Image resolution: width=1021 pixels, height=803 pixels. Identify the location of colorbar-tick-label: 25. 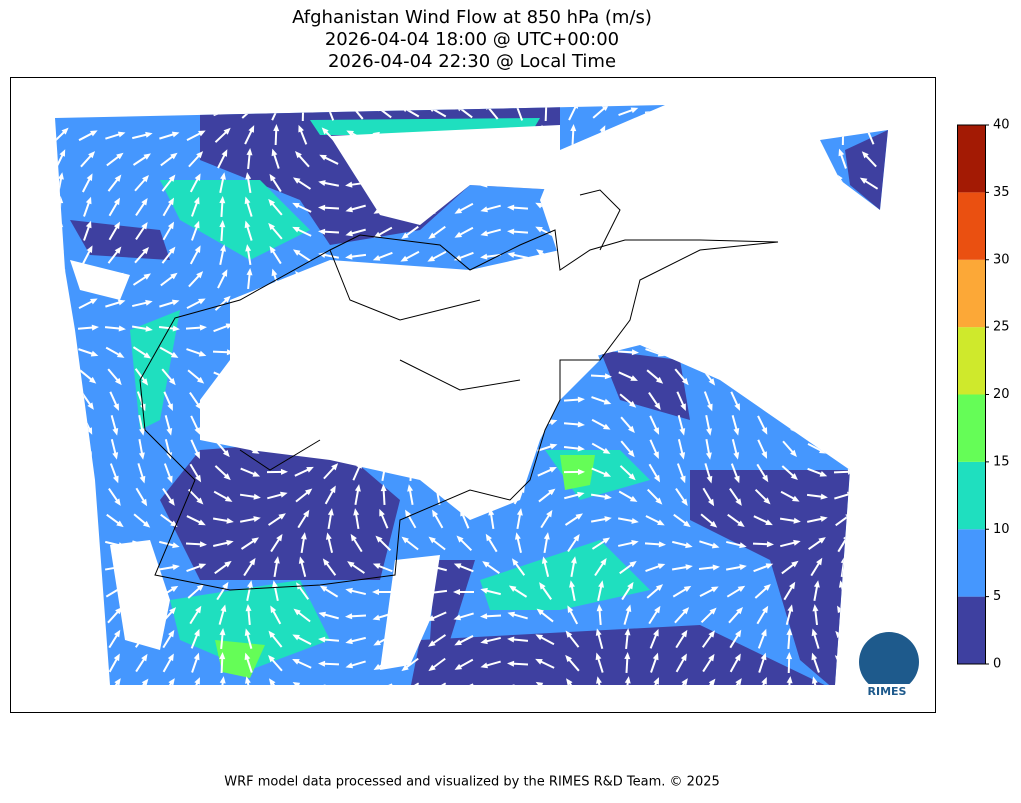
(1001, 327).